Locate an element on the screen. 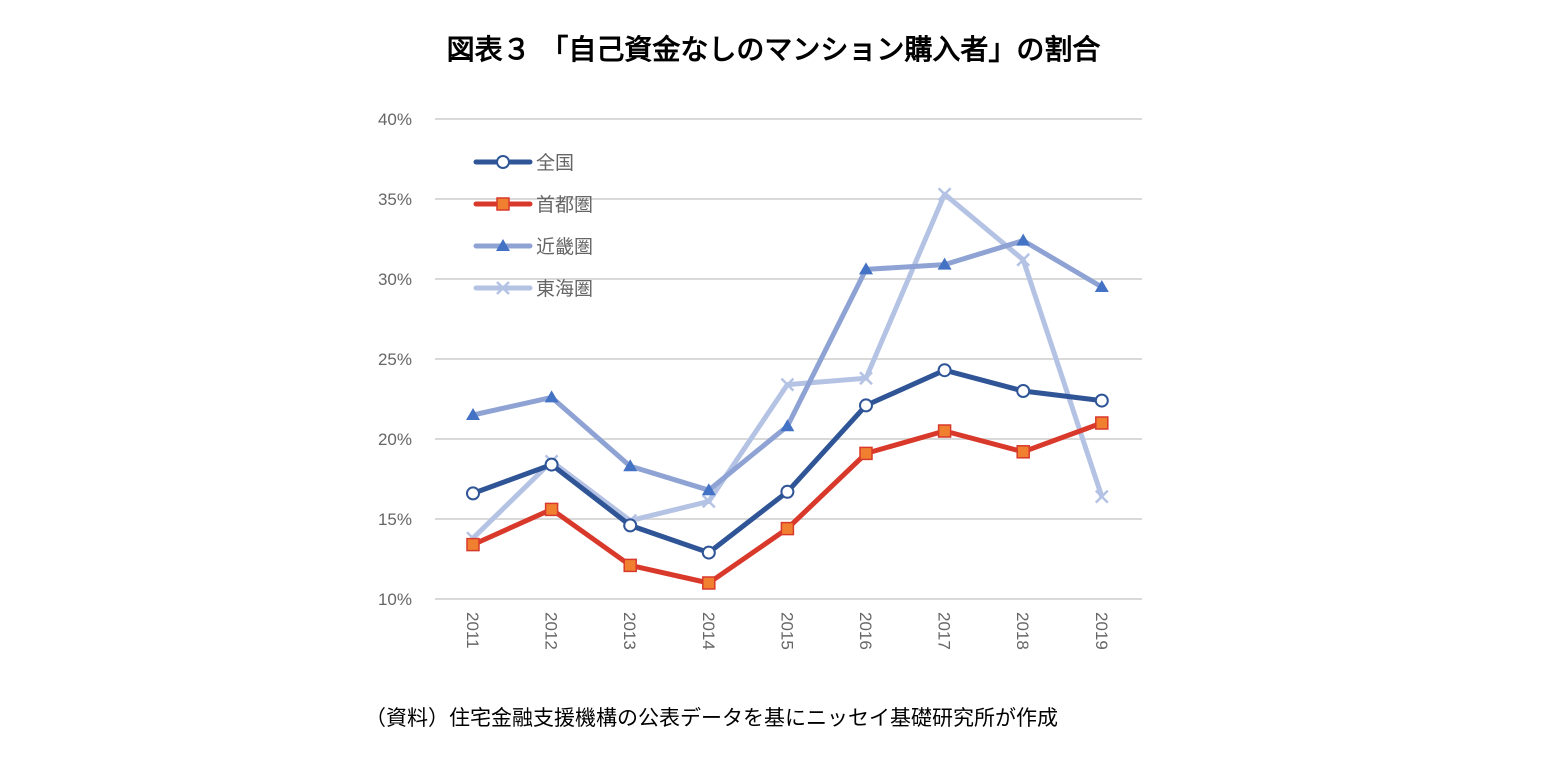  x-tick-label: 2013 is located at coordinates (629, 631).